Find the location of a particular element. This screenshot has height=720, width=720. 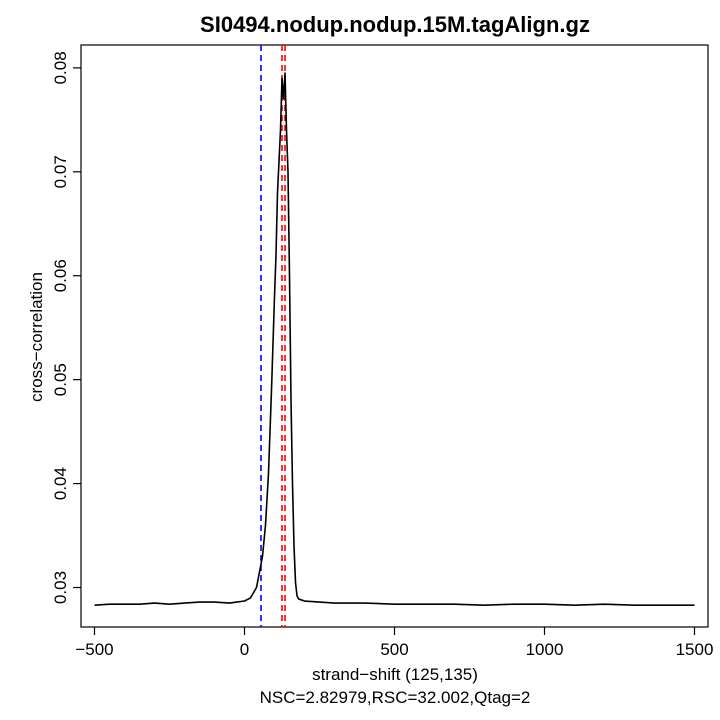

y-tick-label: 0.06 is located at coordinates (60, 275).